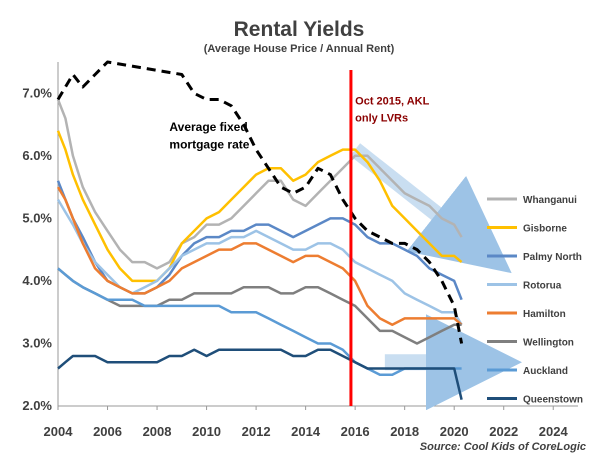  Describe the element at coordinates (542, 286) in the screenshot. I see `legend-label: Rotorua` at that location.